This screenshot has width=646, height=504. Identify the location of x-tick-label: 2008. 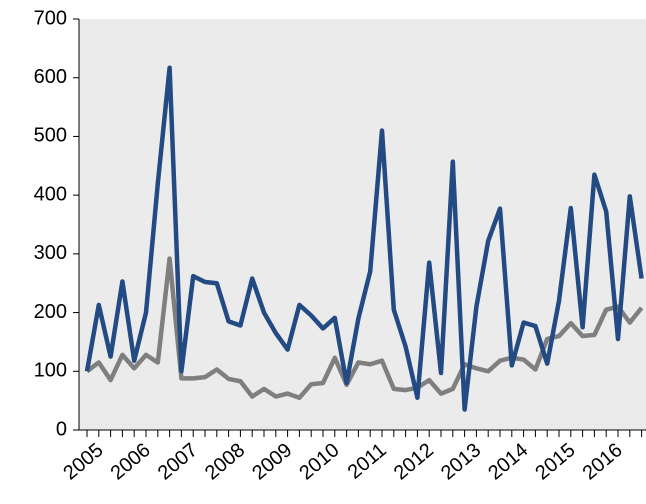
(225, 461).